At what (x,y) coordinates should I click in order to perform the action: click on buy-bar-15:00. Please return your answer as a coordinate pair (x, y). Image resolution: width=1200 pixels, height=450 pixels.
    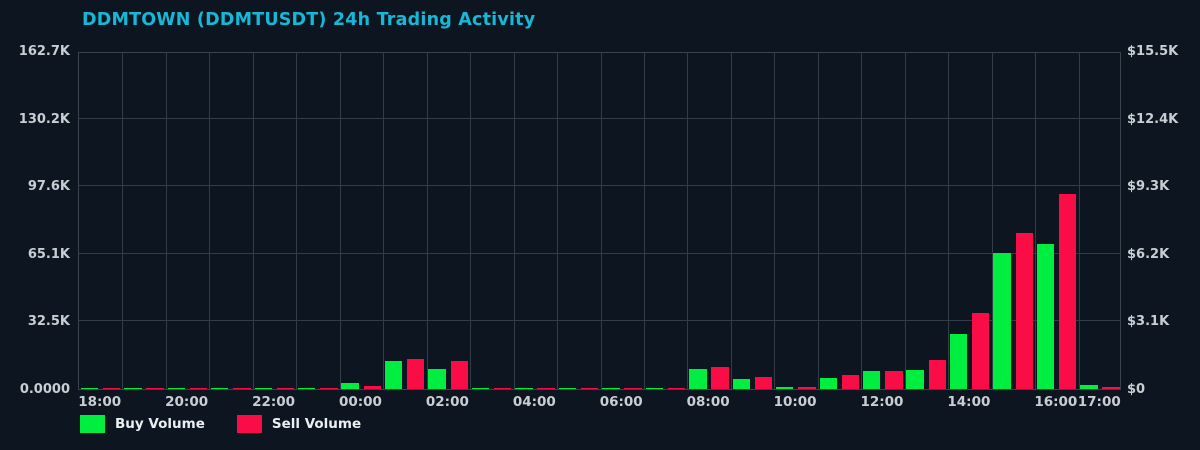
    Looking at the image, I should click on (1002, 321).